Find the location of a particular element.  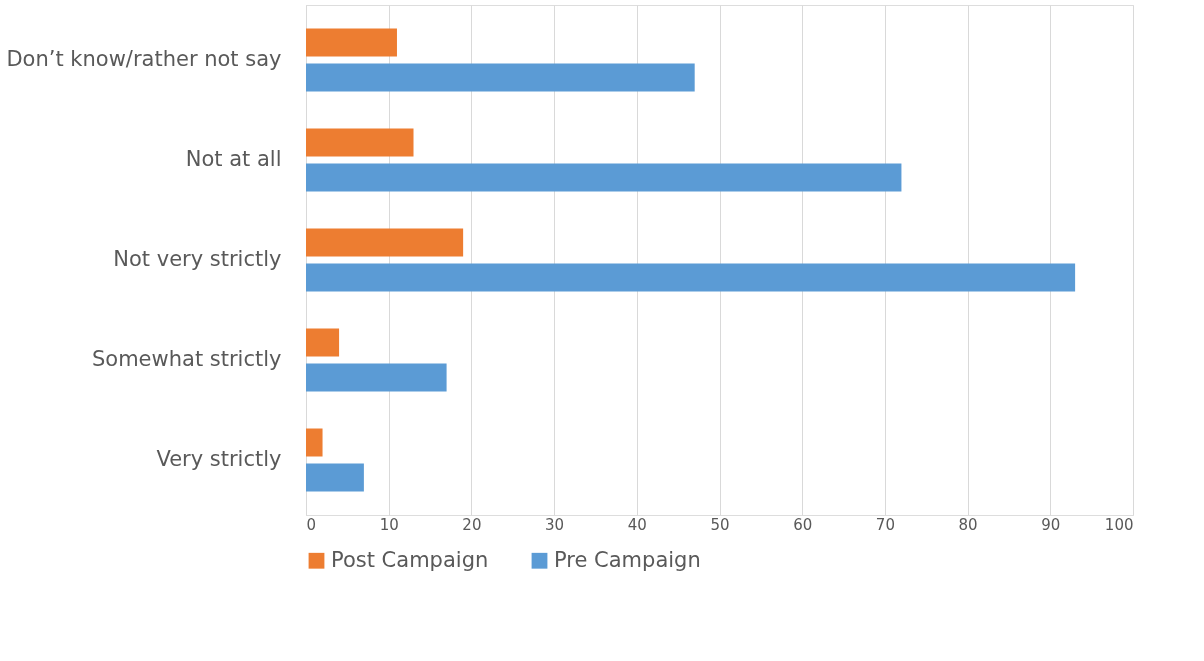

x-tick-label: 90 is located at coordinates (1051, 524).